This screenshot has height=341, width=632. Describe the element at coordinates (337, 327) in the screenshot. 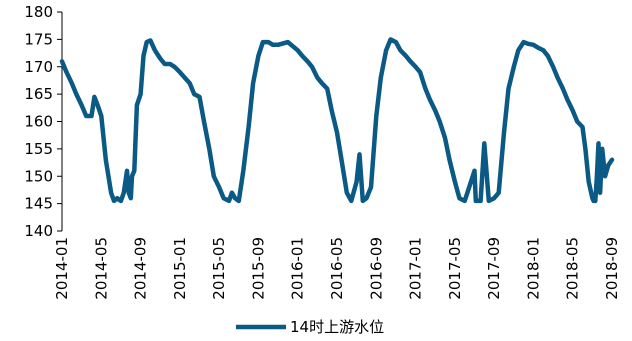

I see `legend-label: 14时上游水位` at that location.